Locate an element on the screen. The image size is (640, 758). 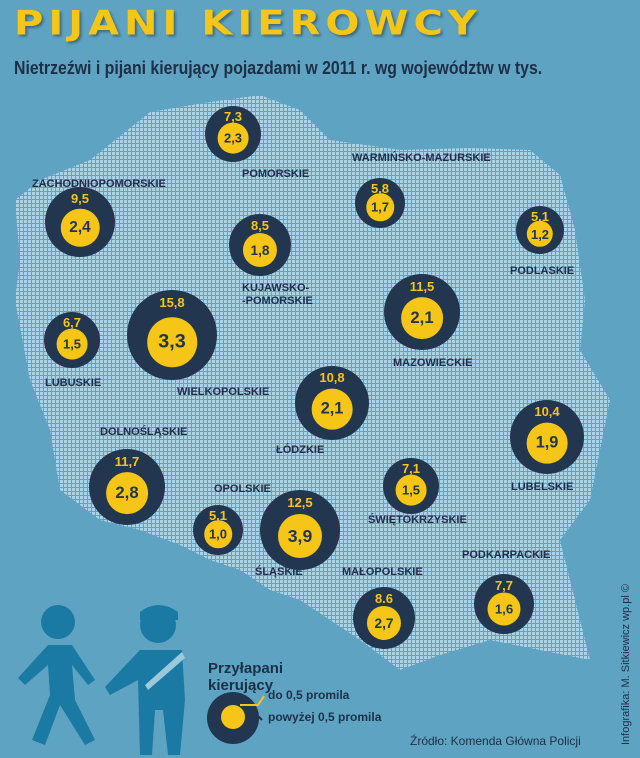
police-officer-icon is located at coordinates (145, 680).